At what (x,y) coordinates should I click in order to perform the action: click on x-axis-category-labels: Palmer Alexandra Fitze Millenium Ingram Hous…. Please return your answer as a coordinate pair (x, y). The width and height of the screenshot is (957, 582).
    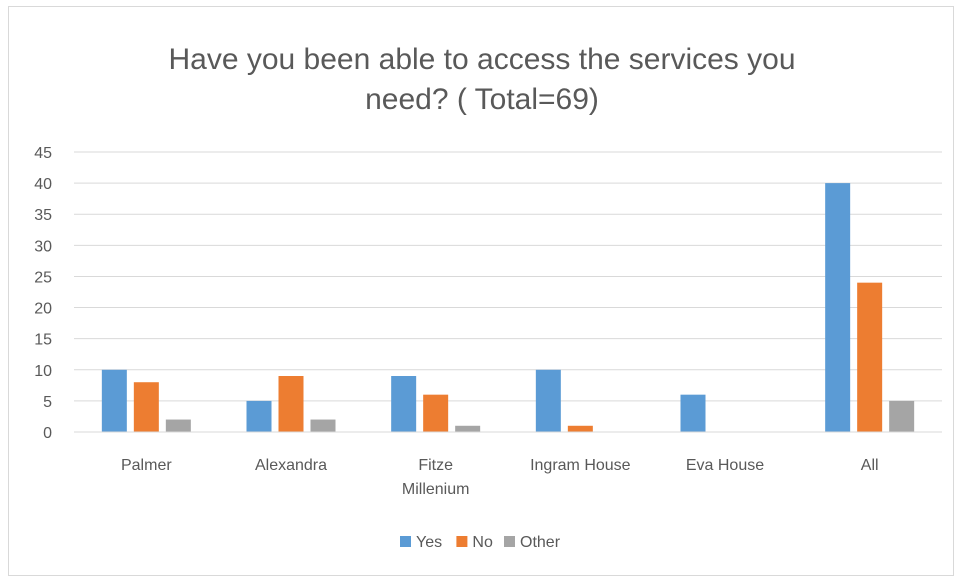
    Looking at the image, I should click on (500, 477).